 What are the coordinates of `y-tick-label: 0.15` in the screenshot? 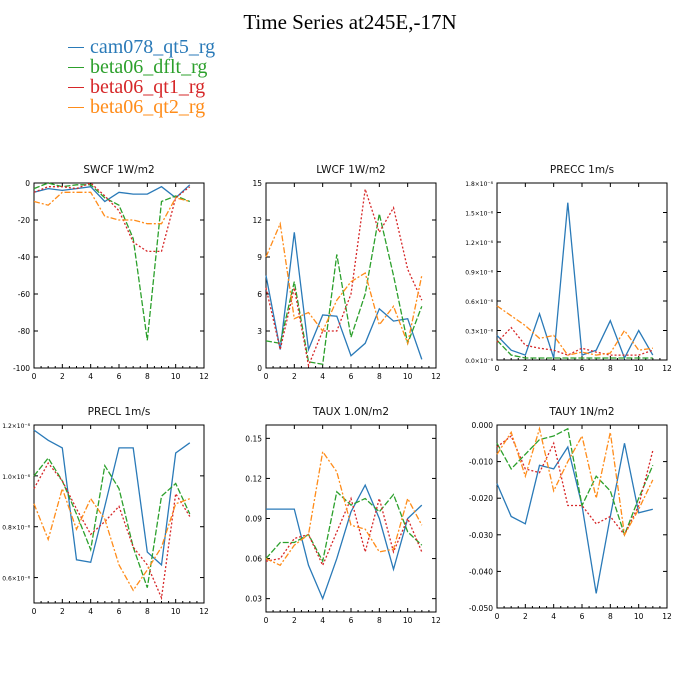 It's located at (253, 438).